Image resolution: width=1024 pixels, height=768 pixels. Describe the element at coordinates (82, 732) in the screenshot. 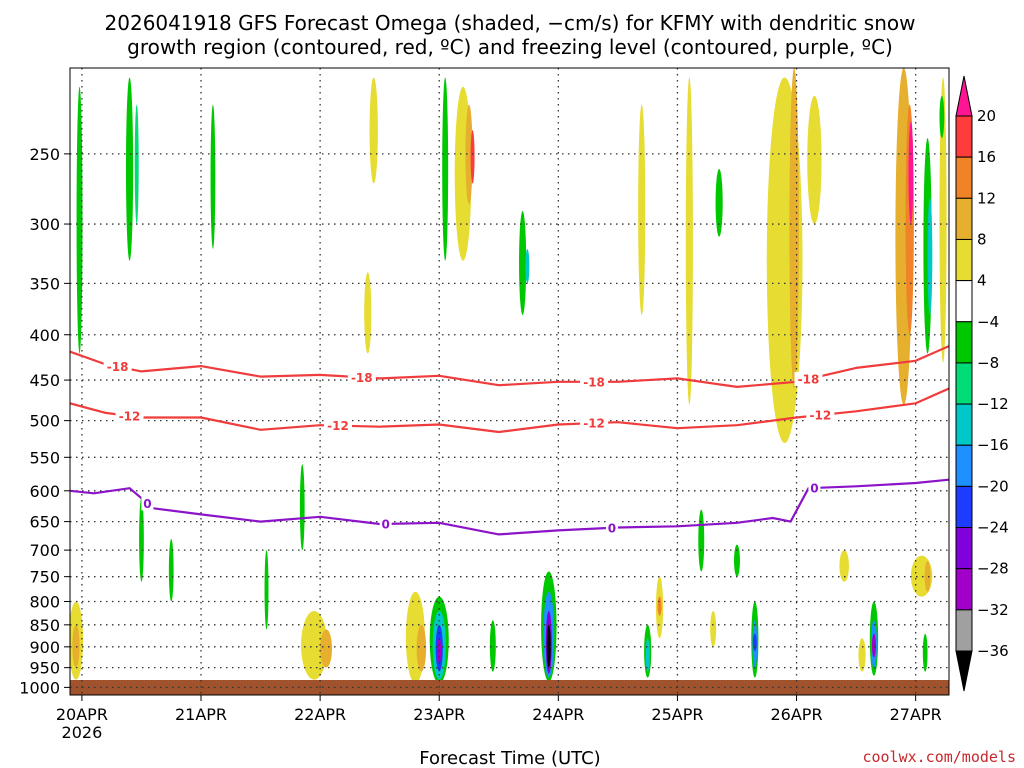

I see `x-tick-sublabel-20APR: 2026` at that location.